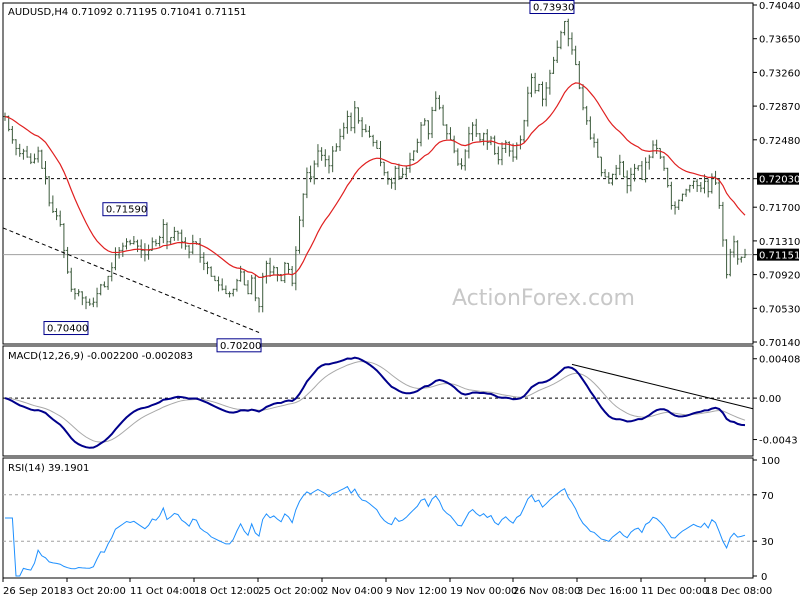  What do you see at coordinates (662, 386) in the screenshot?
I see `macd-trendline` at bounding box center [662, 386].